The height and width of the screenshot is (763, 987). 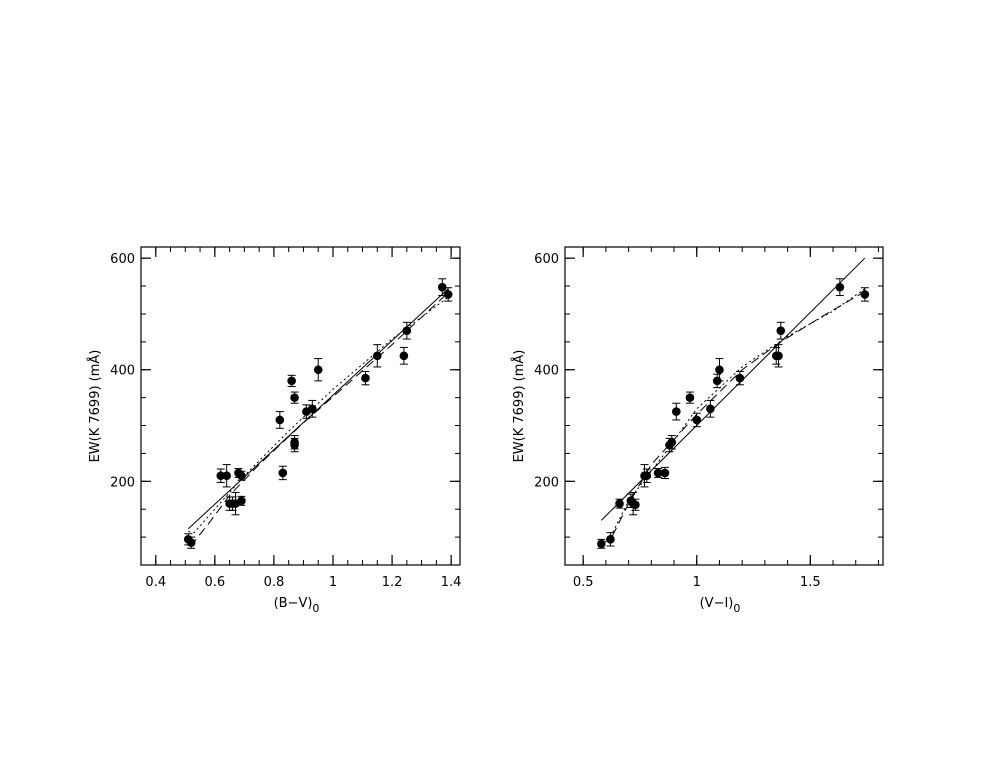 What do you see at coordinates (717, 603) in the screenshot?
I see `x-axis-title-main: (V−I)` at bounding box center [717, 603].